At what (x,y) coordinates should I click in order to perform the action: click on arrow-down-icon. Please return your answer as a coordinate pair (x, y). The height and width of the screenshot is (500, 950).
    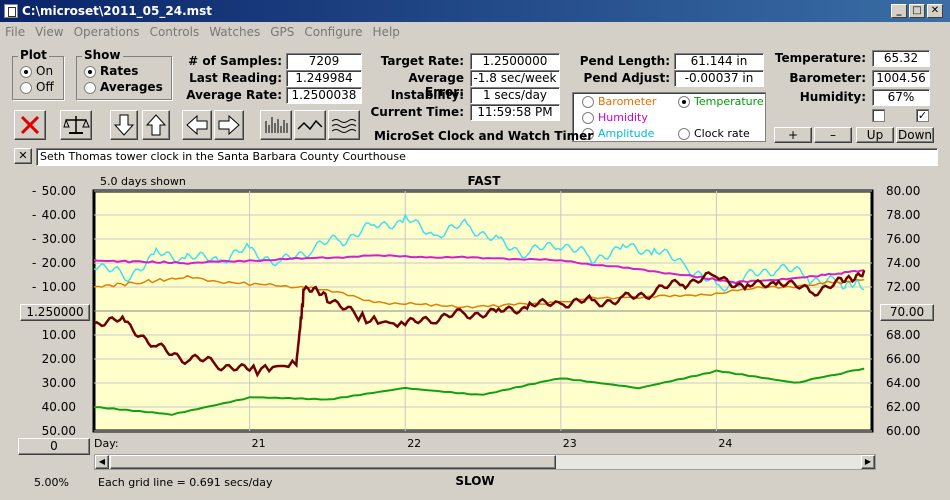
    Looking at the image, I should click on (124, 125).